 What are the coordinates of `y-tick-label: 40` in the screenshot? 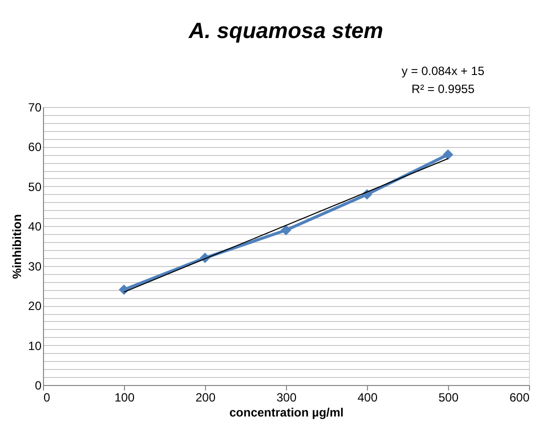 It's located at (35, 227).